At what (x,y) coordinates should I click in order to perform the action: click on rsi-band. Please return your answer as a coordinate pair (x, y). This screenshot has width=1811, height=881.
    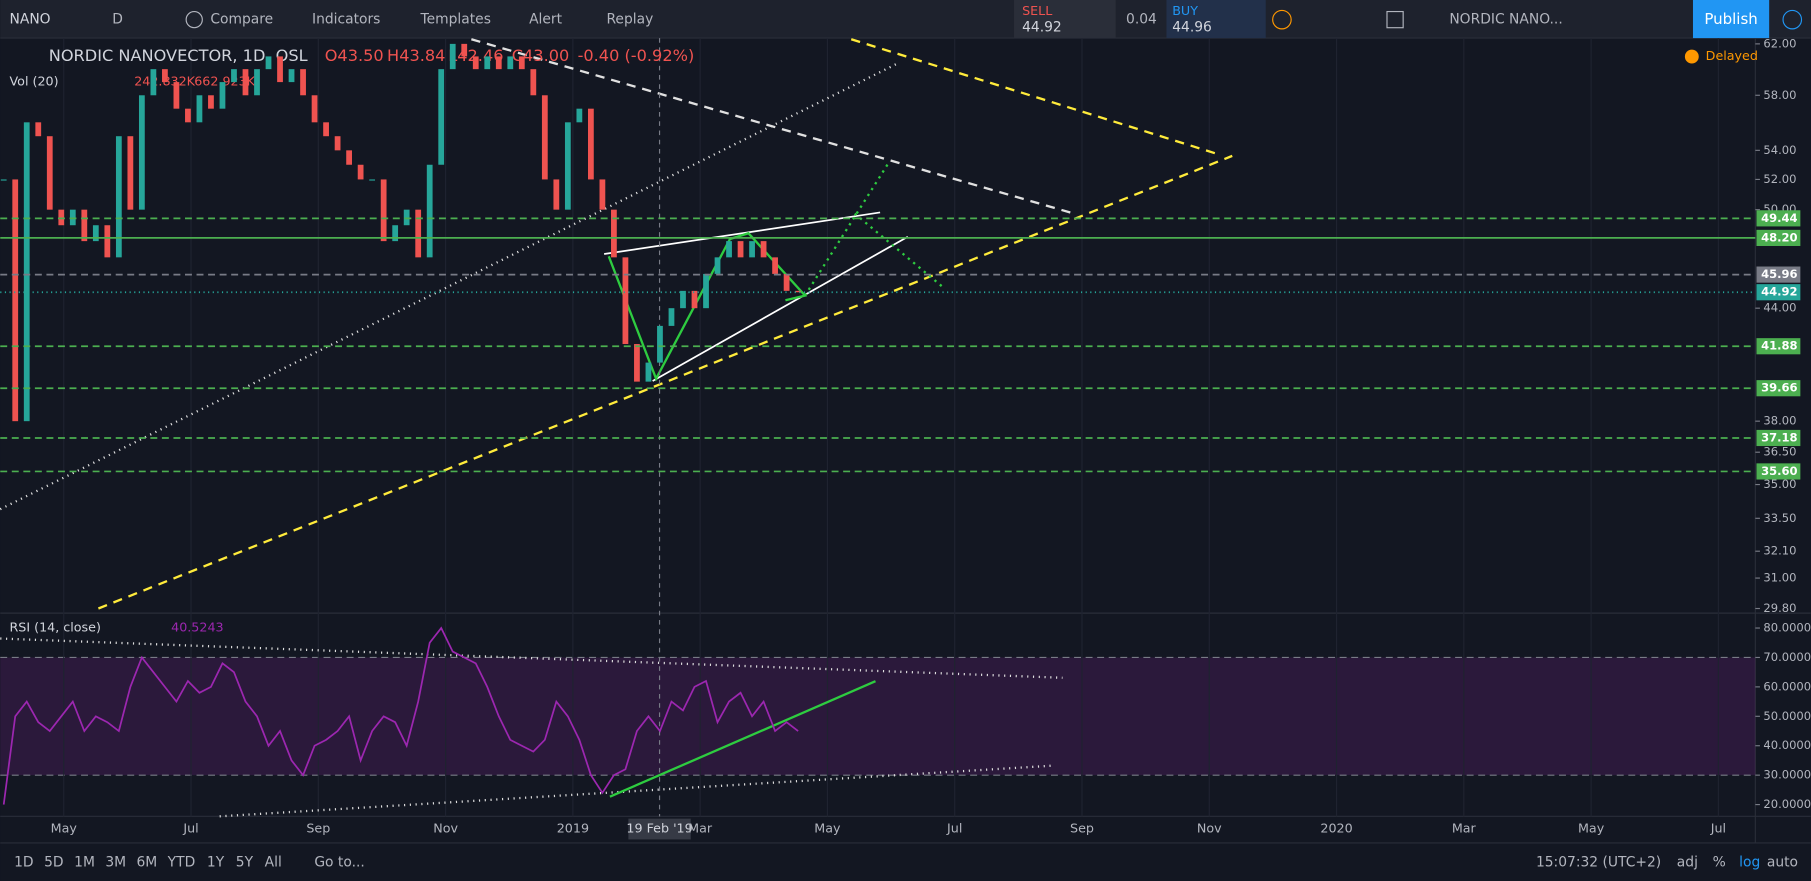
    Looking at the image, I should click on (878, 716).